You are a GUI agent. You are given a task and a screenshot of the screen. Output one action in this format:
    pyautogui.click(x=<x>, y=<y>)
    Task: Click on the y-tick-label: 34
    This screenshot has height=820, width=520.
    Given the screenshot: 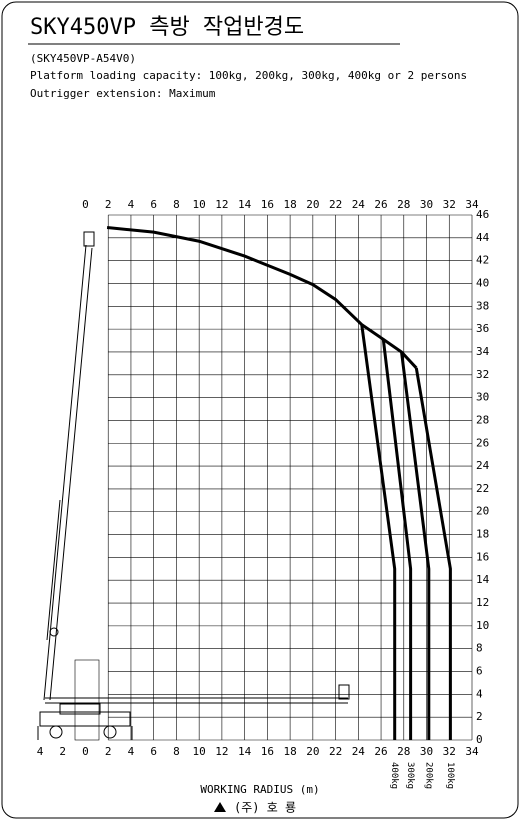 What is the action you would take?
    pyautogui.click(x=483, y=351)
    